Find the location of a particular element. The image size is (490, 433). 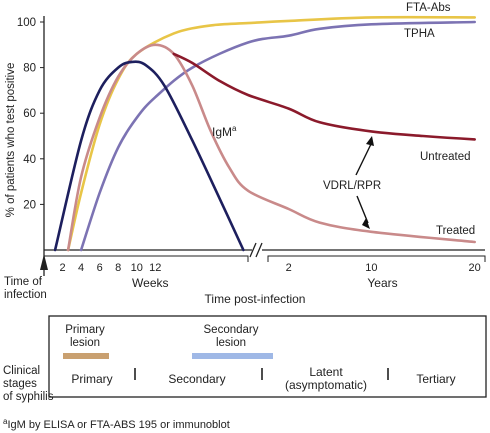

stages-row-label-line-2: stages is located at coordinates (20, 384).